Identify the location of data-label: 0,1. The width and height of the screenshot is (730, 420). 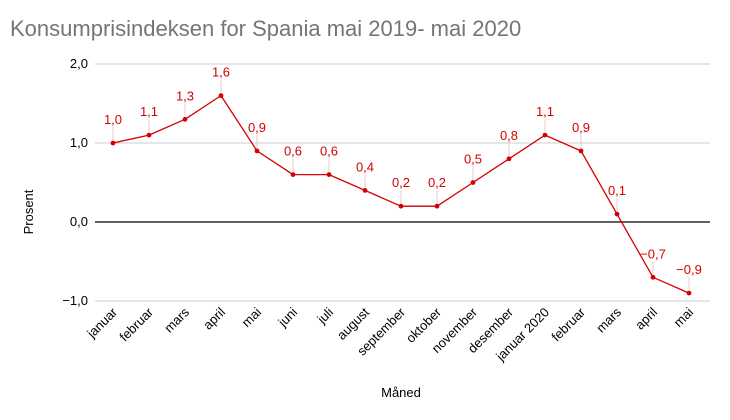
(617, 190).